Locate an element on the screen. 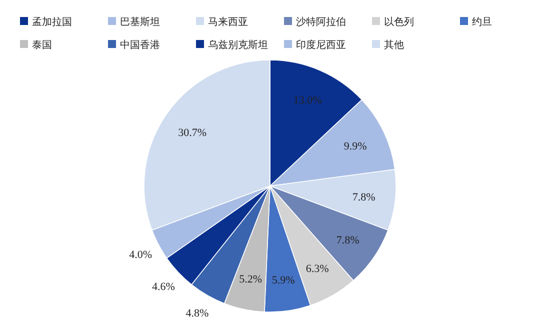 Image resolution: width=542 pixels, height=326 pixels. data-label: 13.0% is located at coordinates (307, 100).